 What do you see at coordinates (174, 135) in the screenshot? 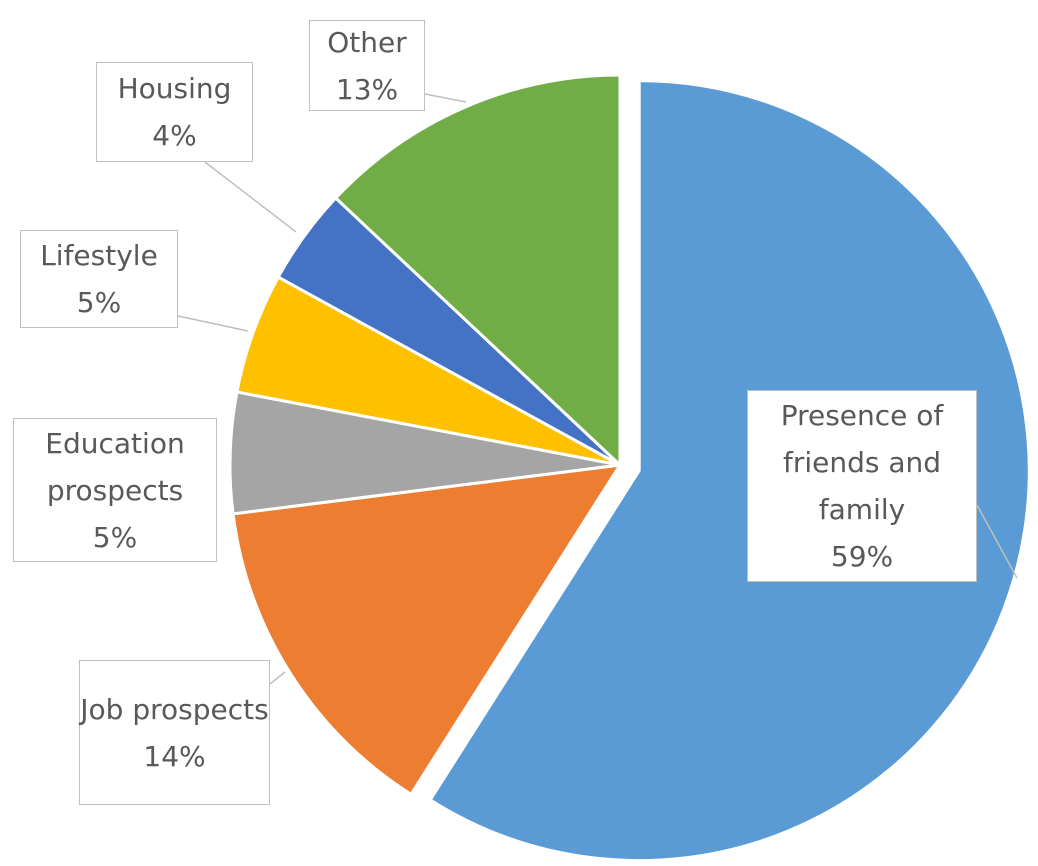
I see `label-value: 4%` at bounding box center [174, 135].